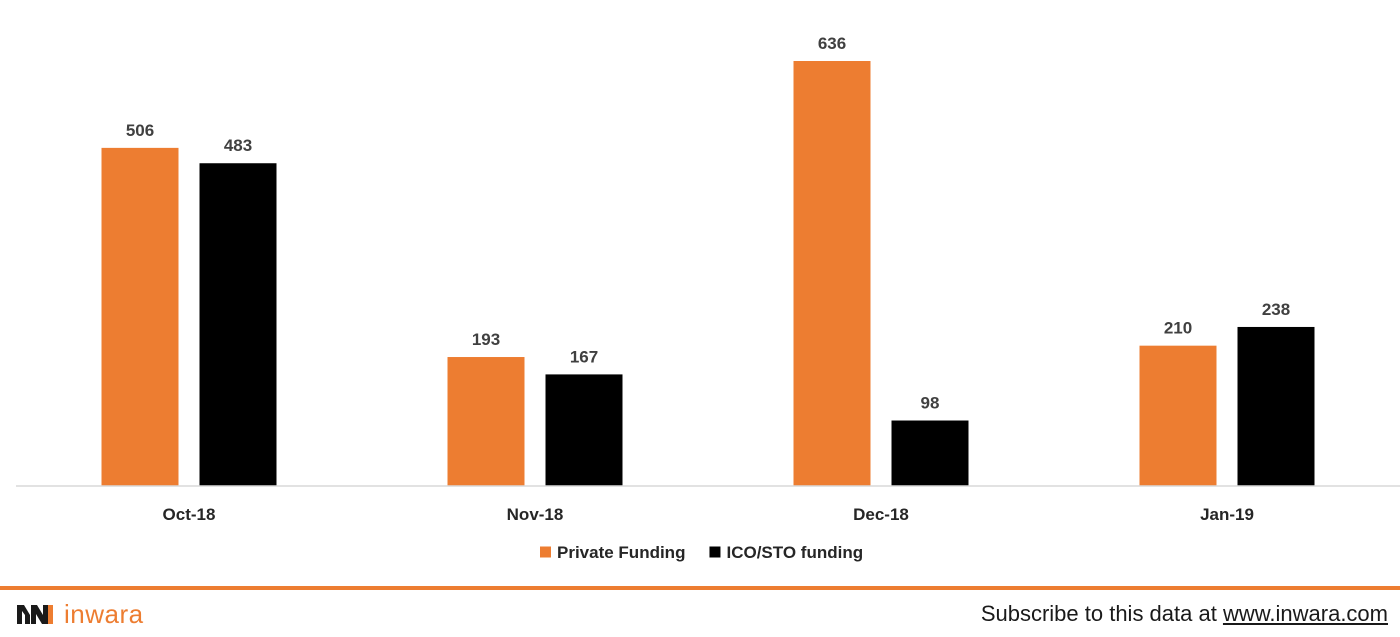  I want to click on legend-label: ICO/STO funding, so click(794, 552).